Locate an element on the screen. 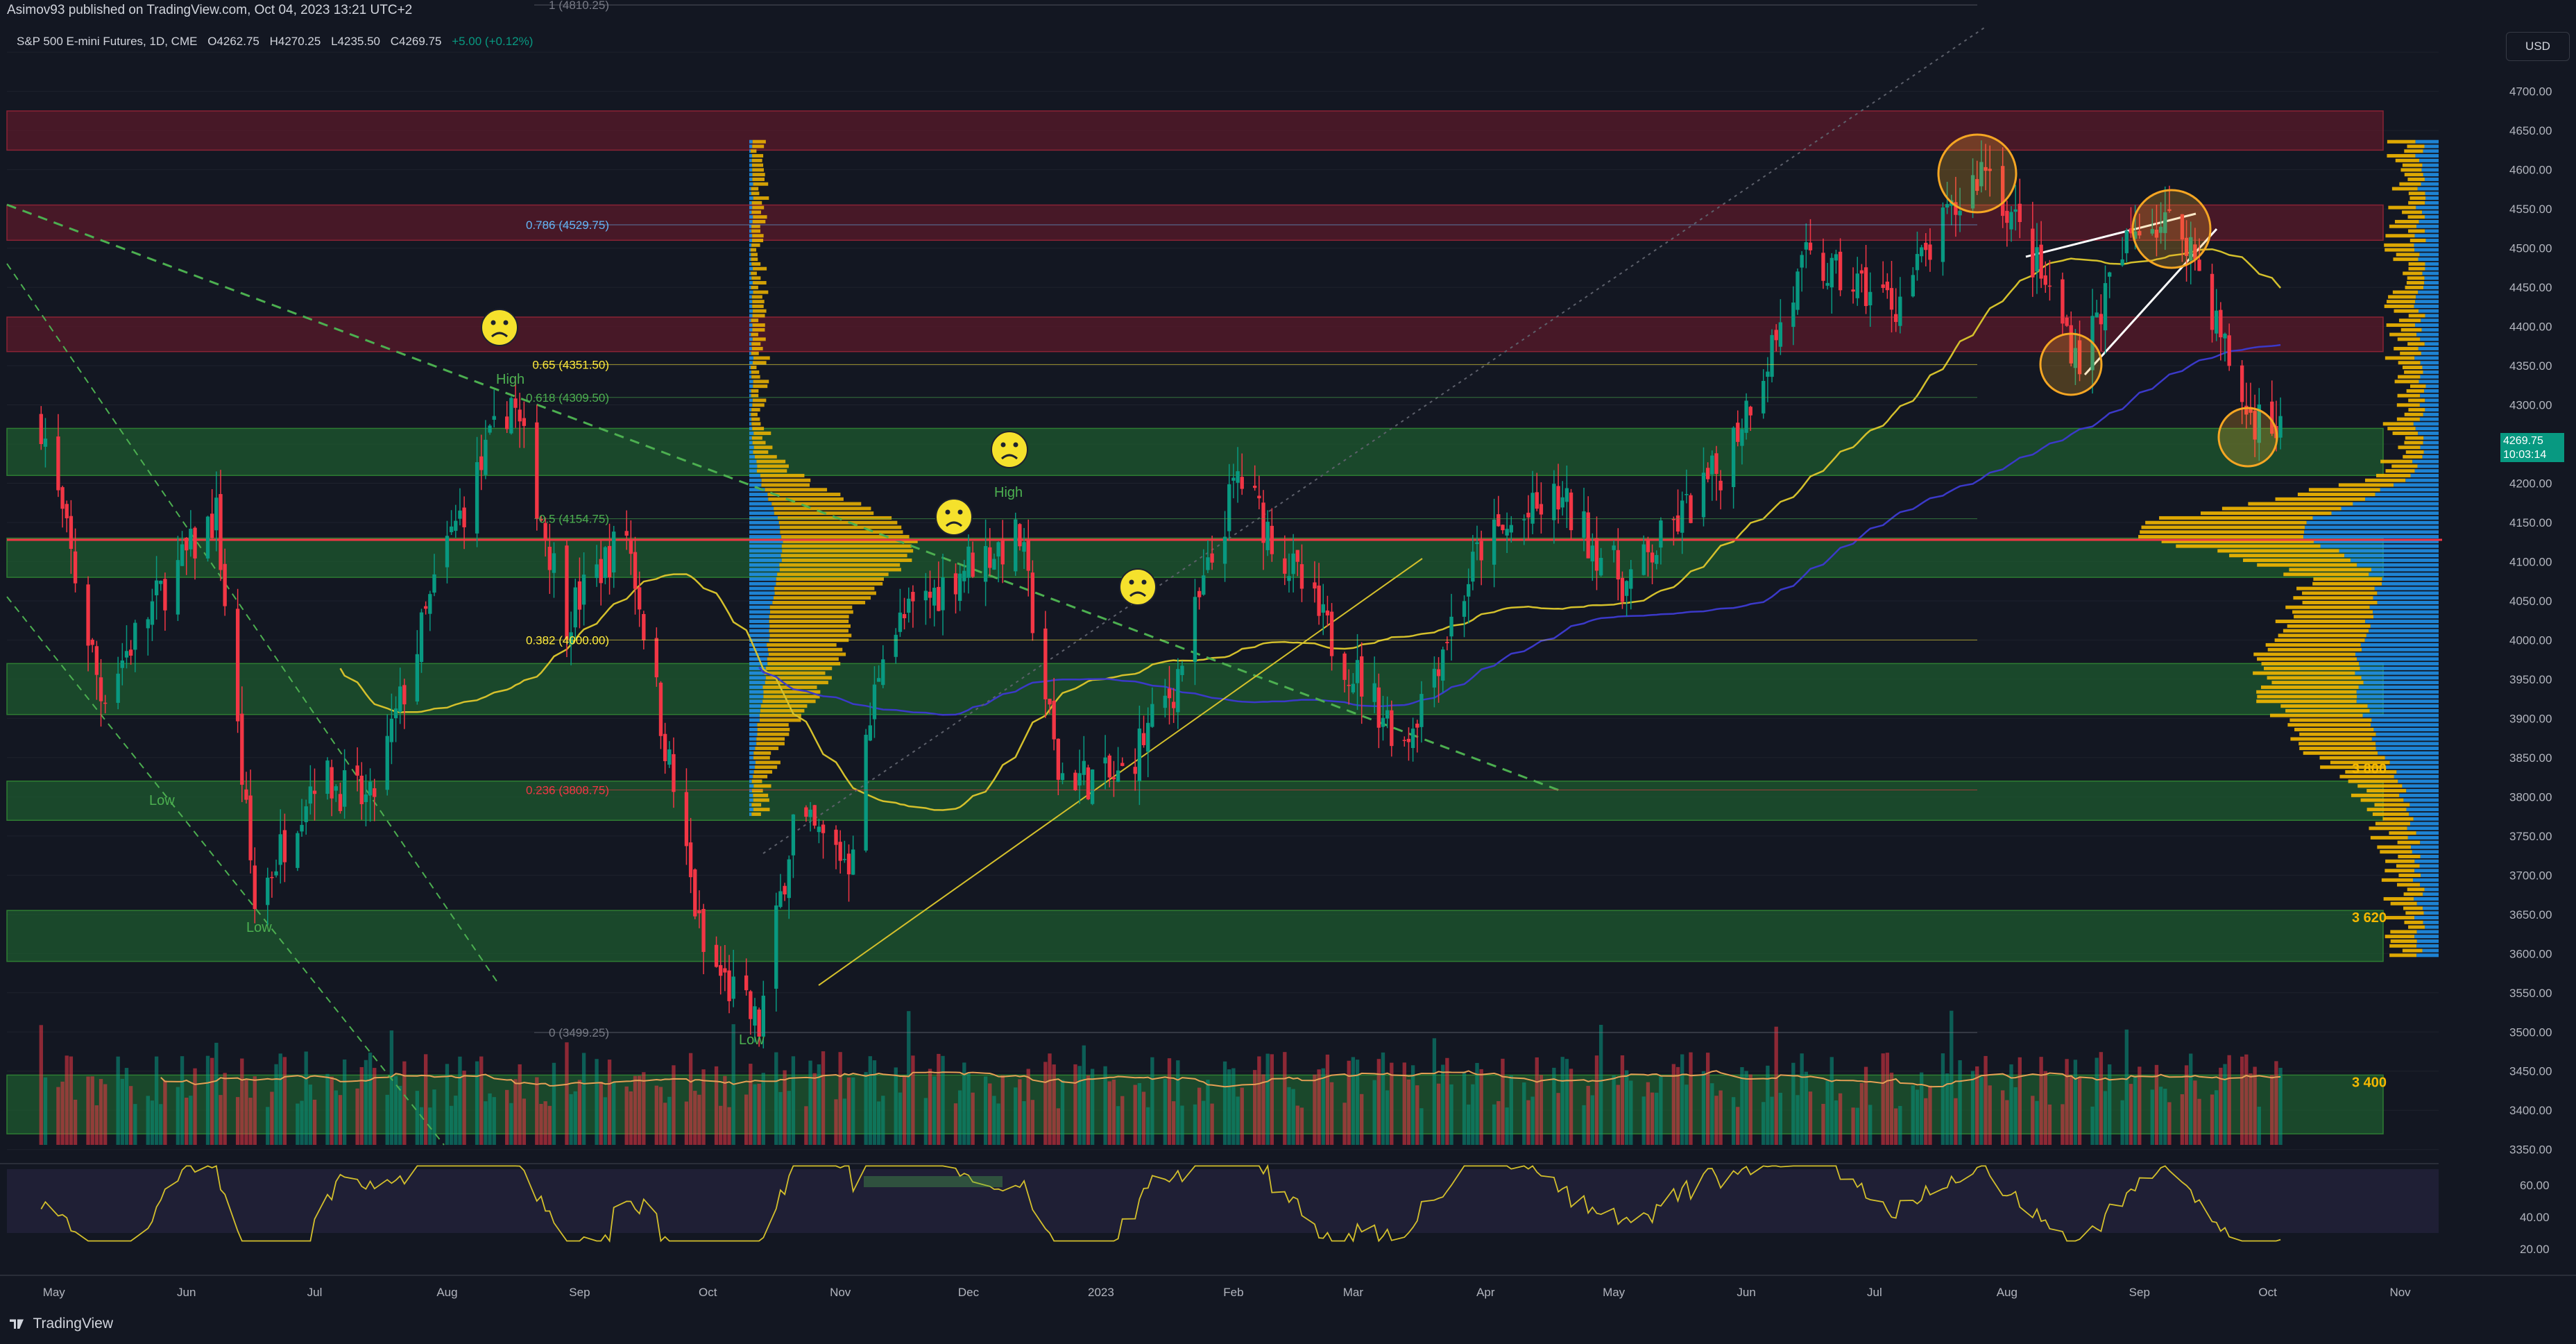  resistance-zone is located at coordinates (1195, 130).